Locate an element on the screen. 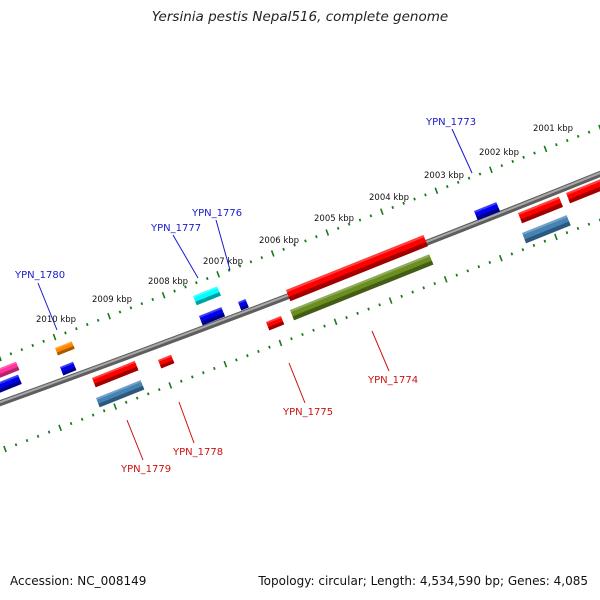 The width and height of the screenshot is (600, 600). gene-label: YPN_1780 is located at coordinates (39, 275).